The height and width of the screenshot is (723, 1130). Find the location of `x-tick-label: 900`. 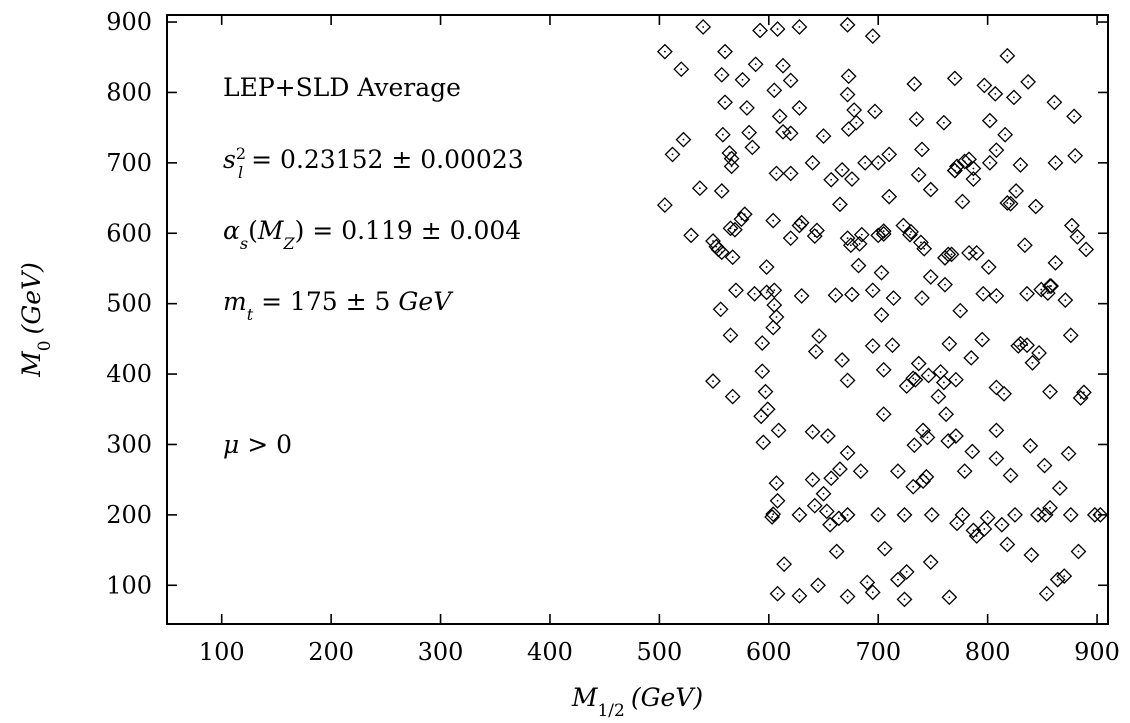

x-tick-label: 900 is located at coordinates (1097, 652).